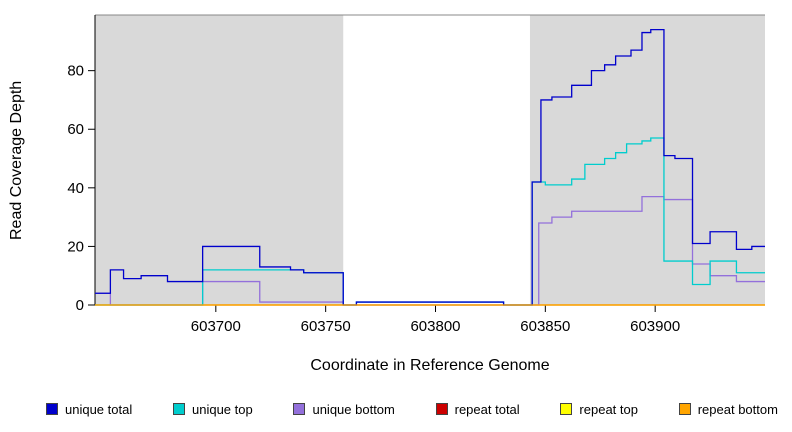 The width and height of the screenshot is (792, 432). I want to click on legend-label: repeat top, so click(608, 409).